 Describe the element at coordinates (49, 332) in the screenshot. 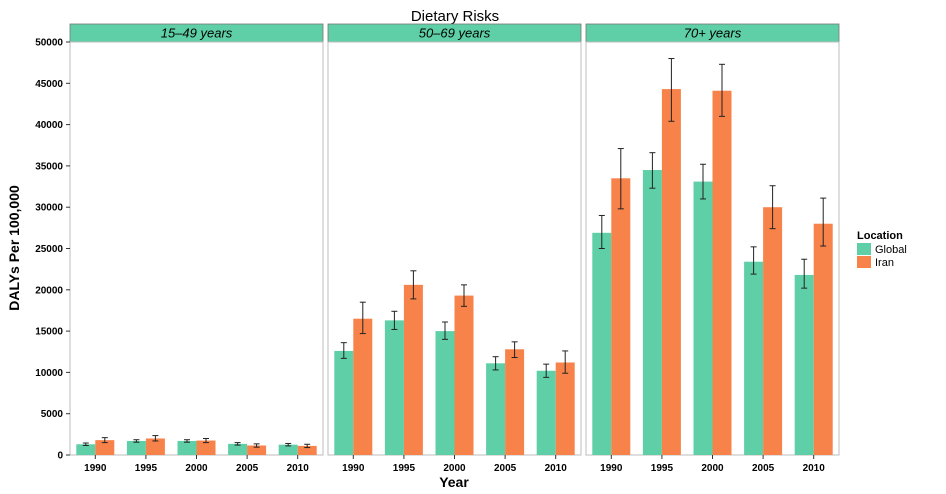

I see `y-tick-label: 15000` at that location.